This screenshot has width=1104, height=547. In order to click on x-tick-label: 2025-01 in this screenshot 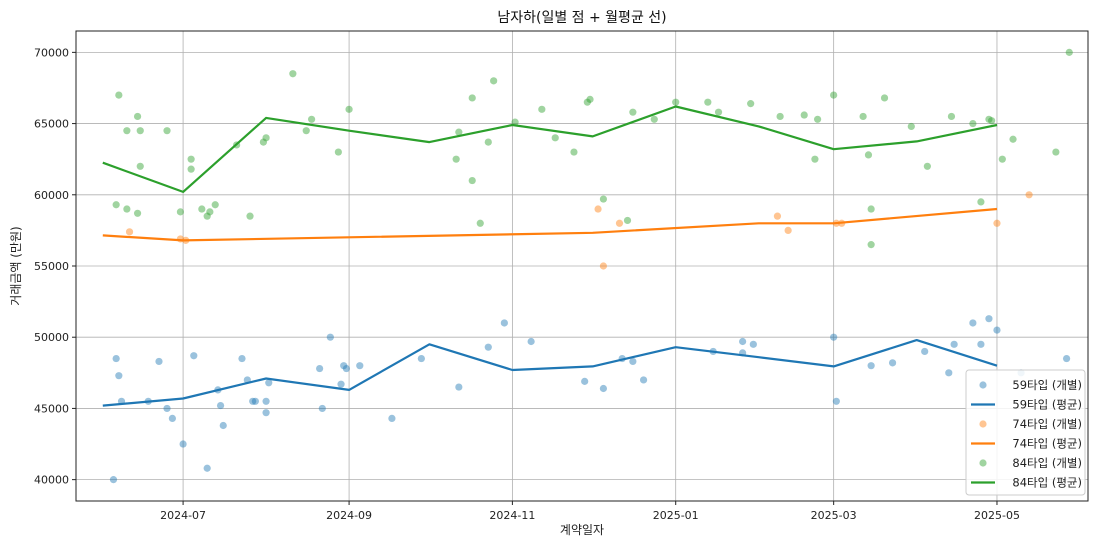, I will do `click(676, 515)`.